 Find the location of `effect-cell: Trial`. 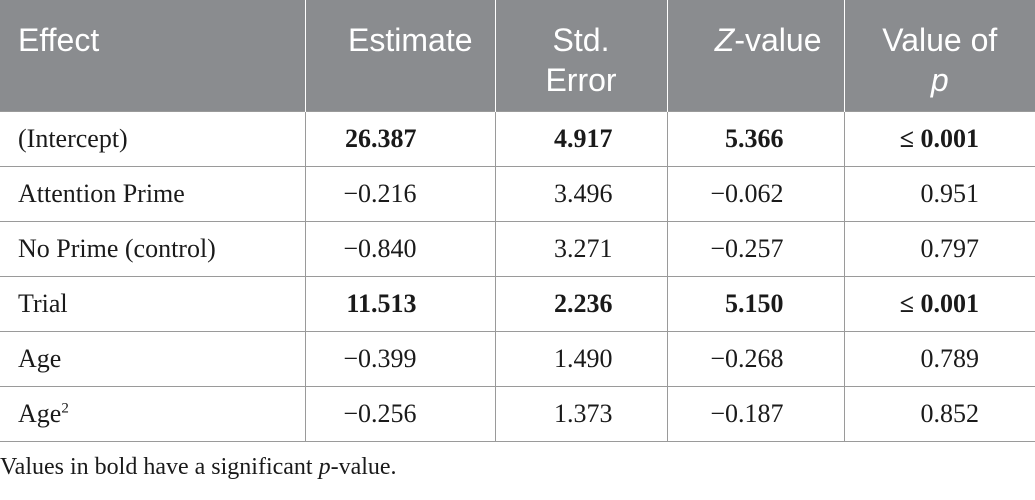

effect-cell: Trial is located at coordinates (152, 303).